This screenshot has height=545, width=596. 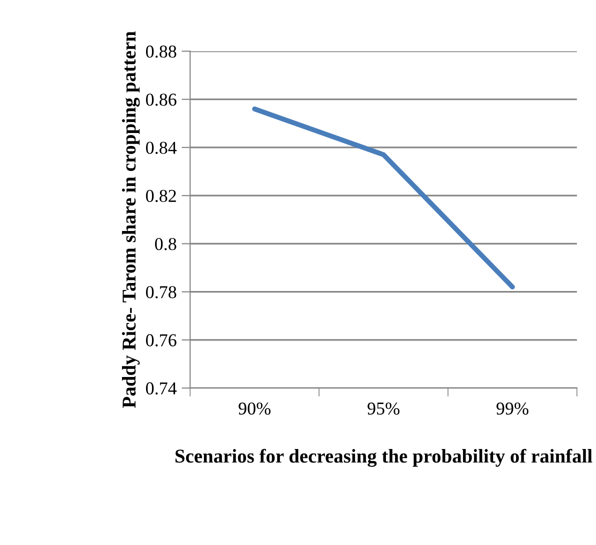 What do you see at coordinates (161, 51) in the screenshot?
I see `y-tick-label: 0.88` at bounding box center [161, 51].